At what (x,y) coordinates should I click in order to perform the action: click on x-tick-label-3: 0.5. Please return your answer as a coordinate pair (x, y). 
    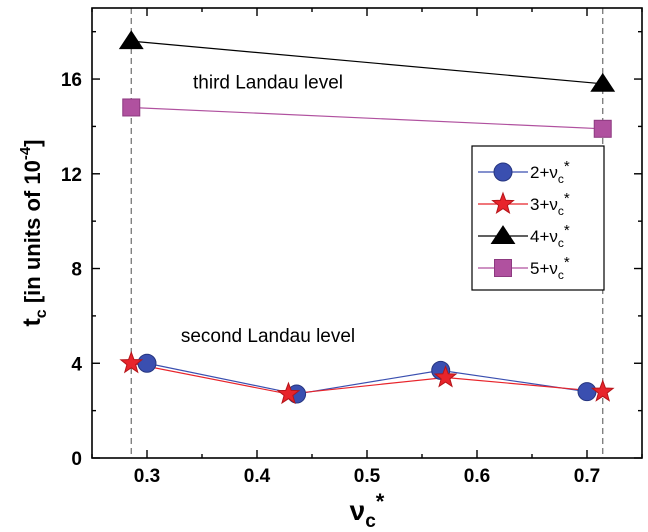
    Looking at the image, I should click on (367, 476).